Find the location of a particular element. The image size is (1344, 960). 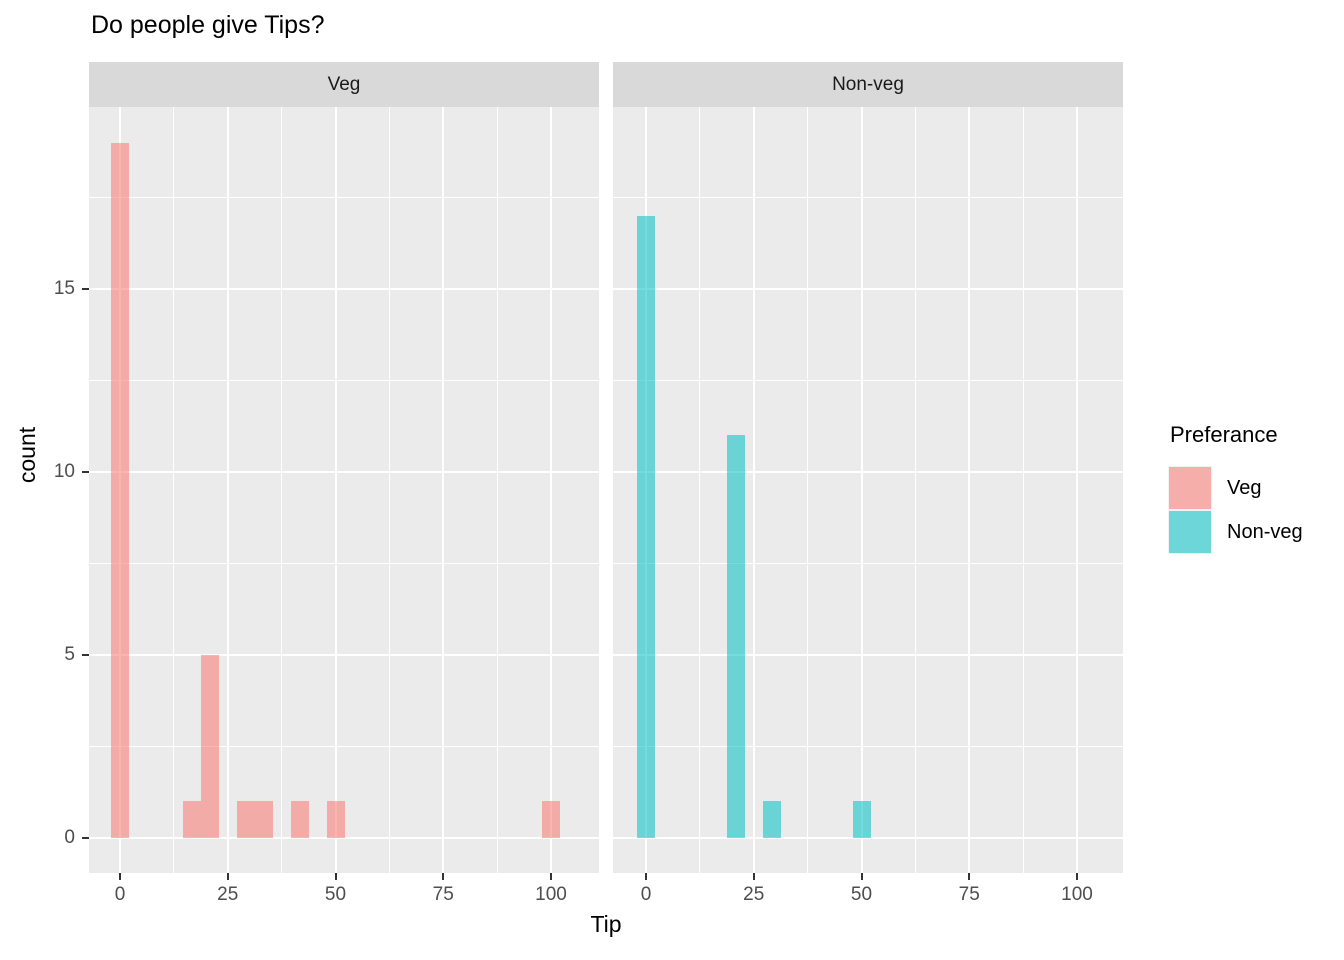

legend-swatch-veg is located at coordinates (1190, 488).